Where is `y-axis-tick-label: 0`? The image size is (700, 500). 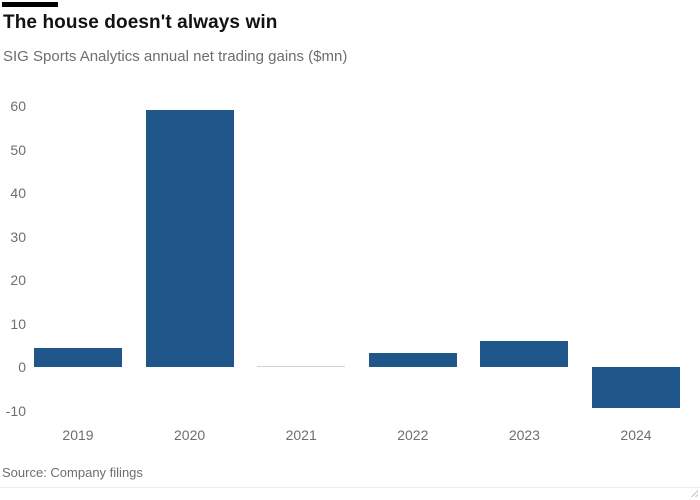 y-axis-tick-label: 0 is located at coordinates (22, 367).